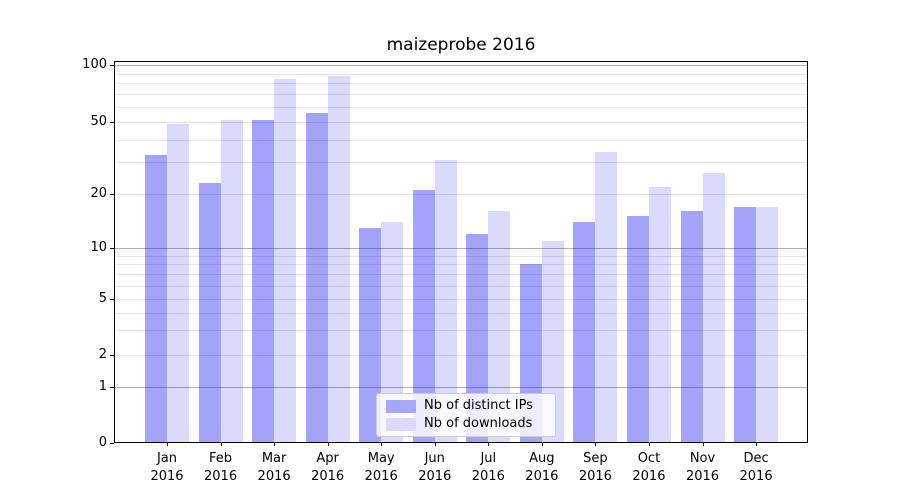 This screenshot has height=500, width=900. Describe the element at coordinates (767, 324) in the screenshot. I see `bar-dec-downloads` at that location.